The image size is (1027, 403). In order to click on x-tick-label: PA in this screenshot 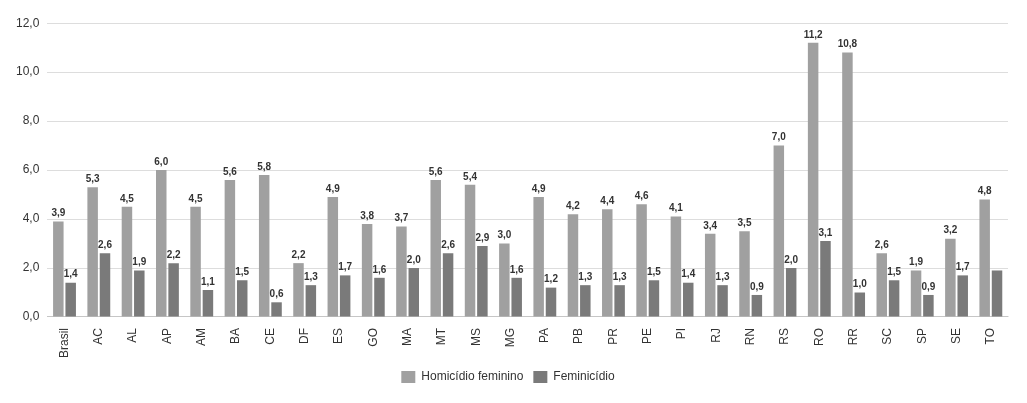, I will do `click(544, 335)`.